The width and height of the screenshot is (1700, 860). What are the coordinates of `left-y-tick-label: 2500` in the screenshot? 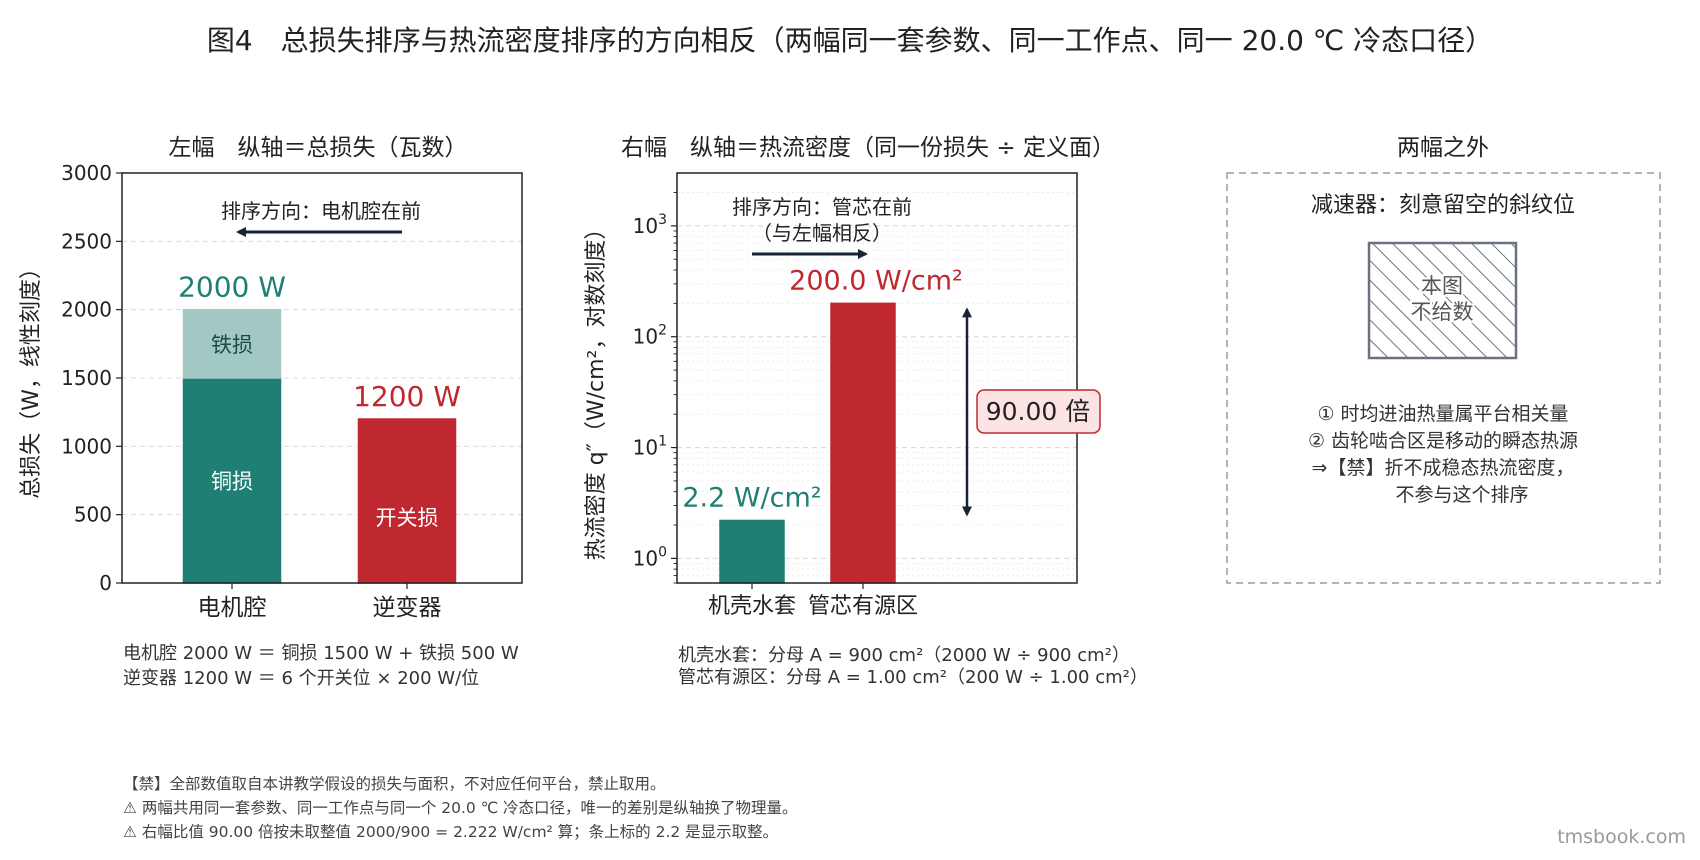 It's located at (86, 241).